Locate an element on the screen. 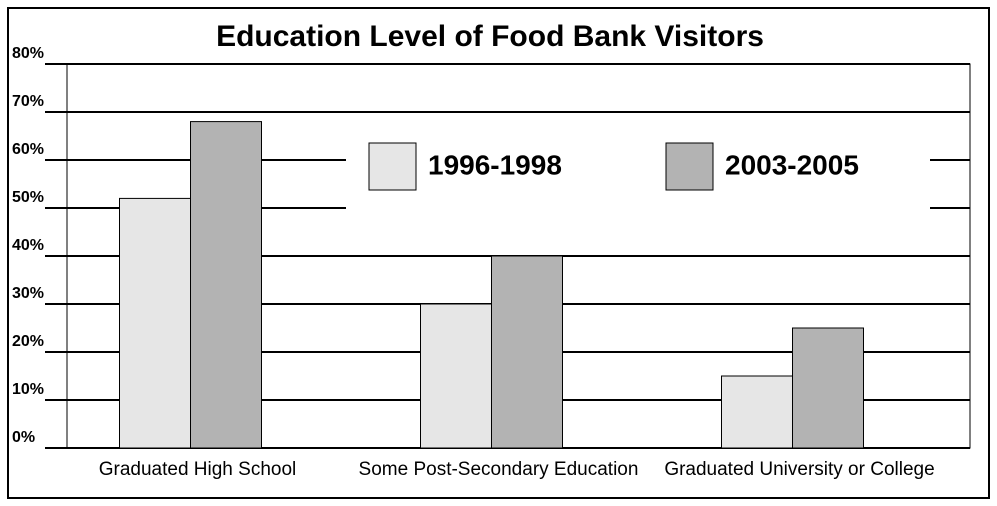 The image size is (997, 506). y-tick-label: 80% is located at coordinates (28, 53).